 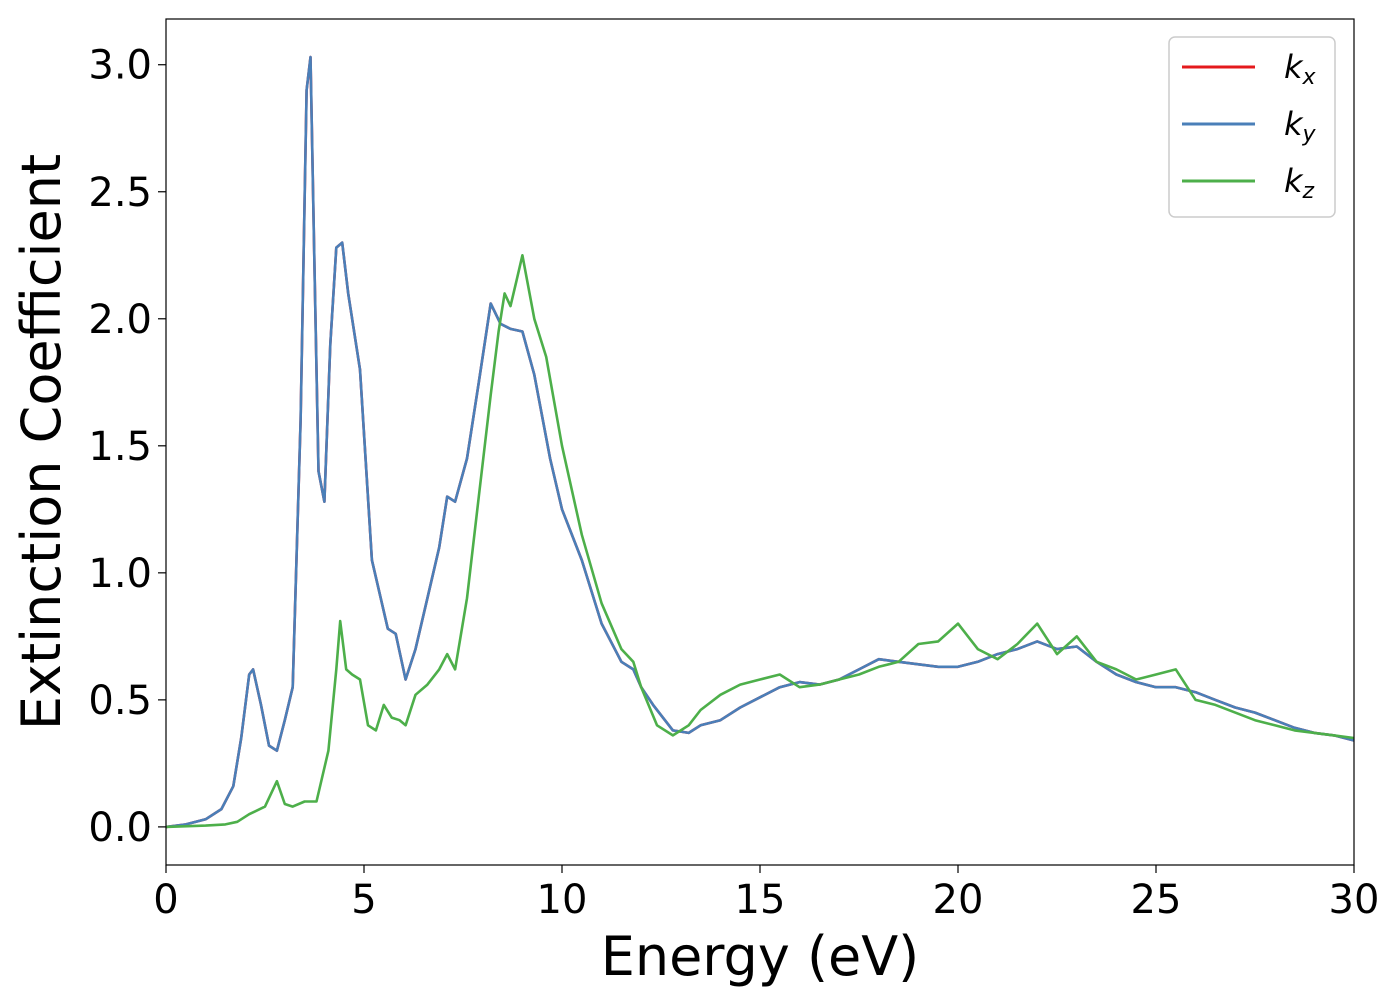 What do you see at coordinates (363, 900) in the screenshot?
I see `x-tick-label: 5` at bounding box center [363, 900].